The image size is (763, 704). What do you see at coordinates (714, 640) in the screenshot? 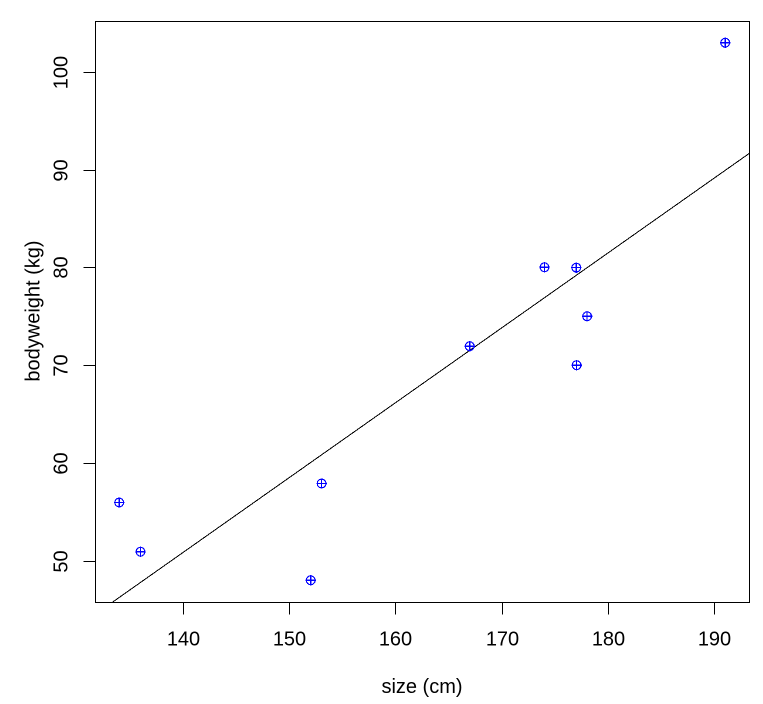
I see `svg-text: 190` at bounding box center [714, 640].